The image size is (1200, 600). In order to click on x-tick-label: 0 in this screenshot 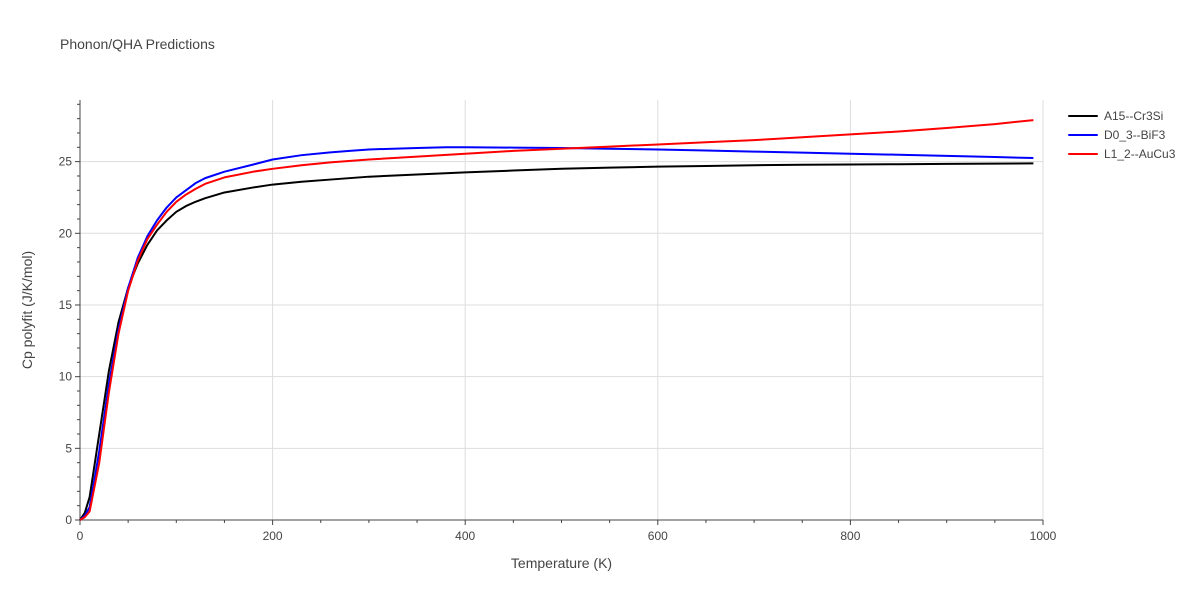, I will do `click(80, 536)`.